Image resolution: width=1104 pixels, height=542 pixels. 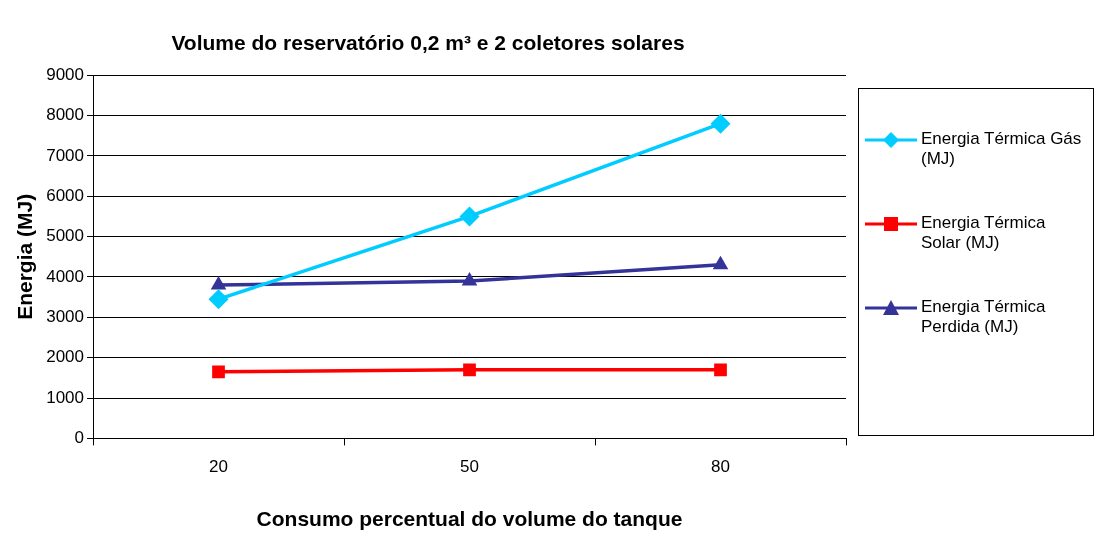 I want to click on y-tick-label: 0, so click(x=79, y=438).